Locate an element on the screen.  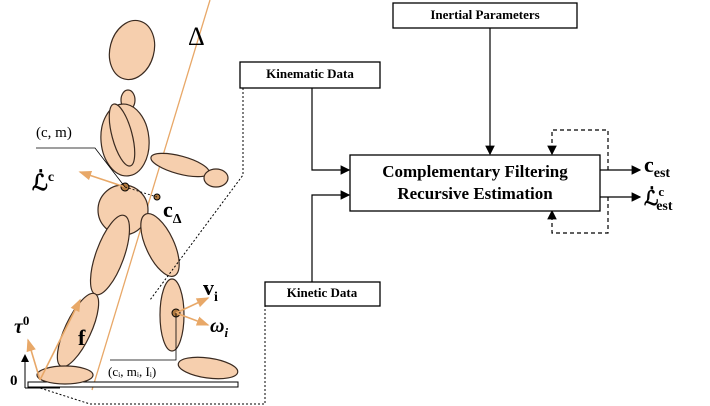
com-projection-label: cΔ is located at coordinates (172, 212).